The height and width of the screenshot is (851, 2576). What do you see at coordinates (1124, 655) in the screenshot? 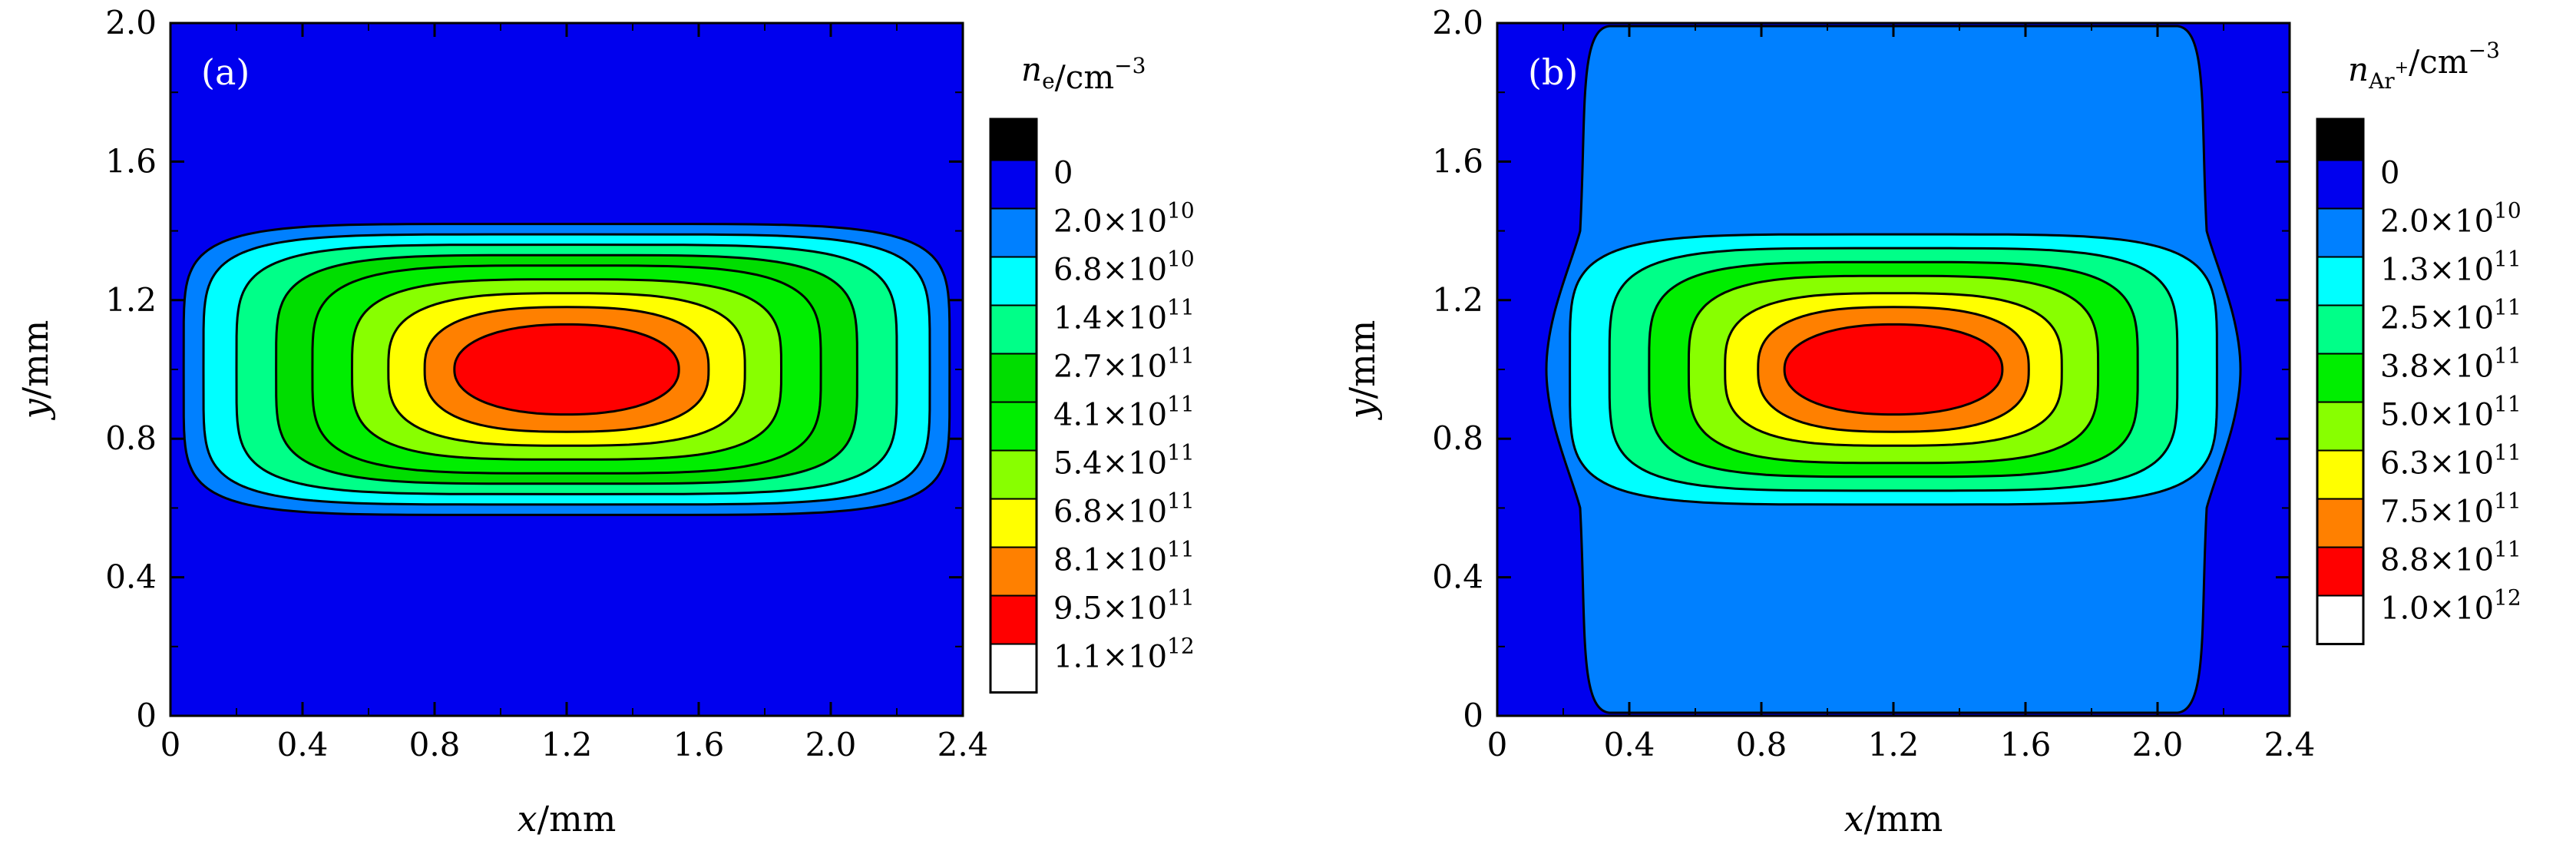
I see `colorbar-label: 1.1×10¹²` at bounding box center [1124, 655].